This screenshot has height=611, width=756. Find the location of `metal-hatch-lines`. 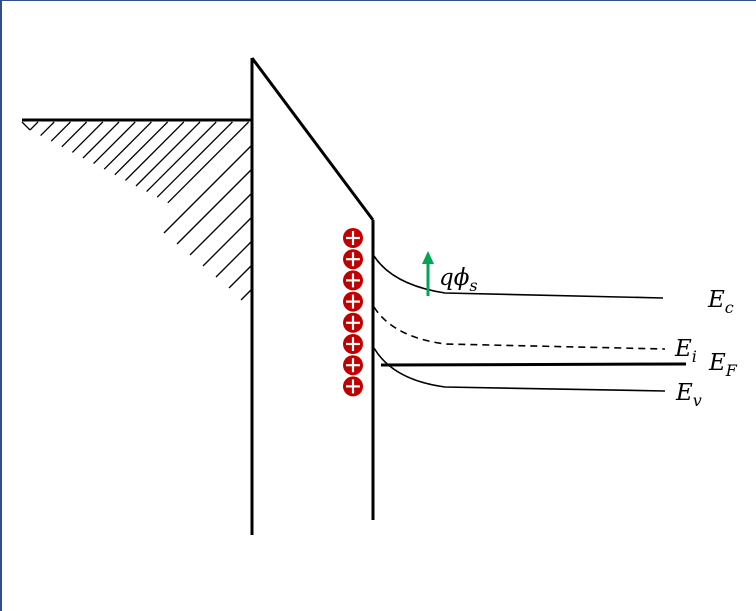

metal-hatch-lines is located at coordinates (140, 211).